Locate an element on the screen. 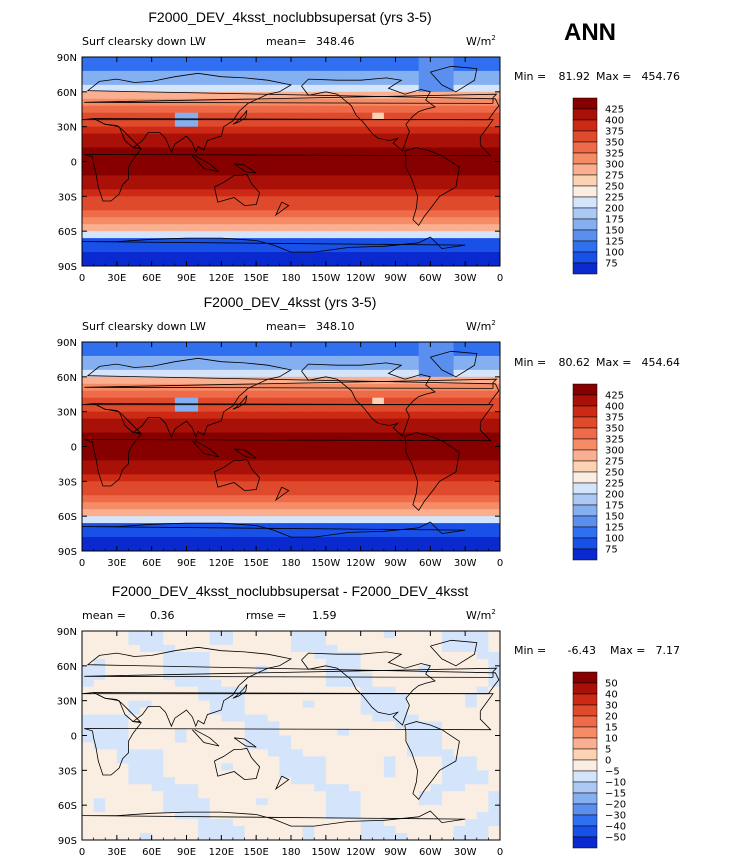 The width and height of the screenshot is (733, 866). colorbar-label: 15 is located at coordinates (611, 728).